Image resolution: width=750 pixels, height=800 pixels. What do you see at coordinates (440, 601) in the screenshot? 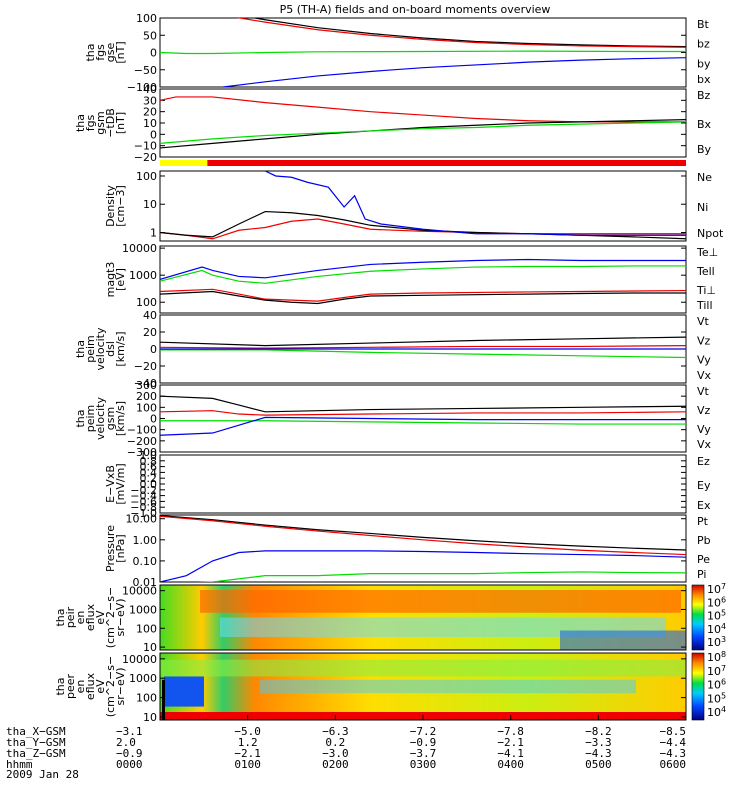
I see `spectrogram-band-high` at bounding box center [440, 601].